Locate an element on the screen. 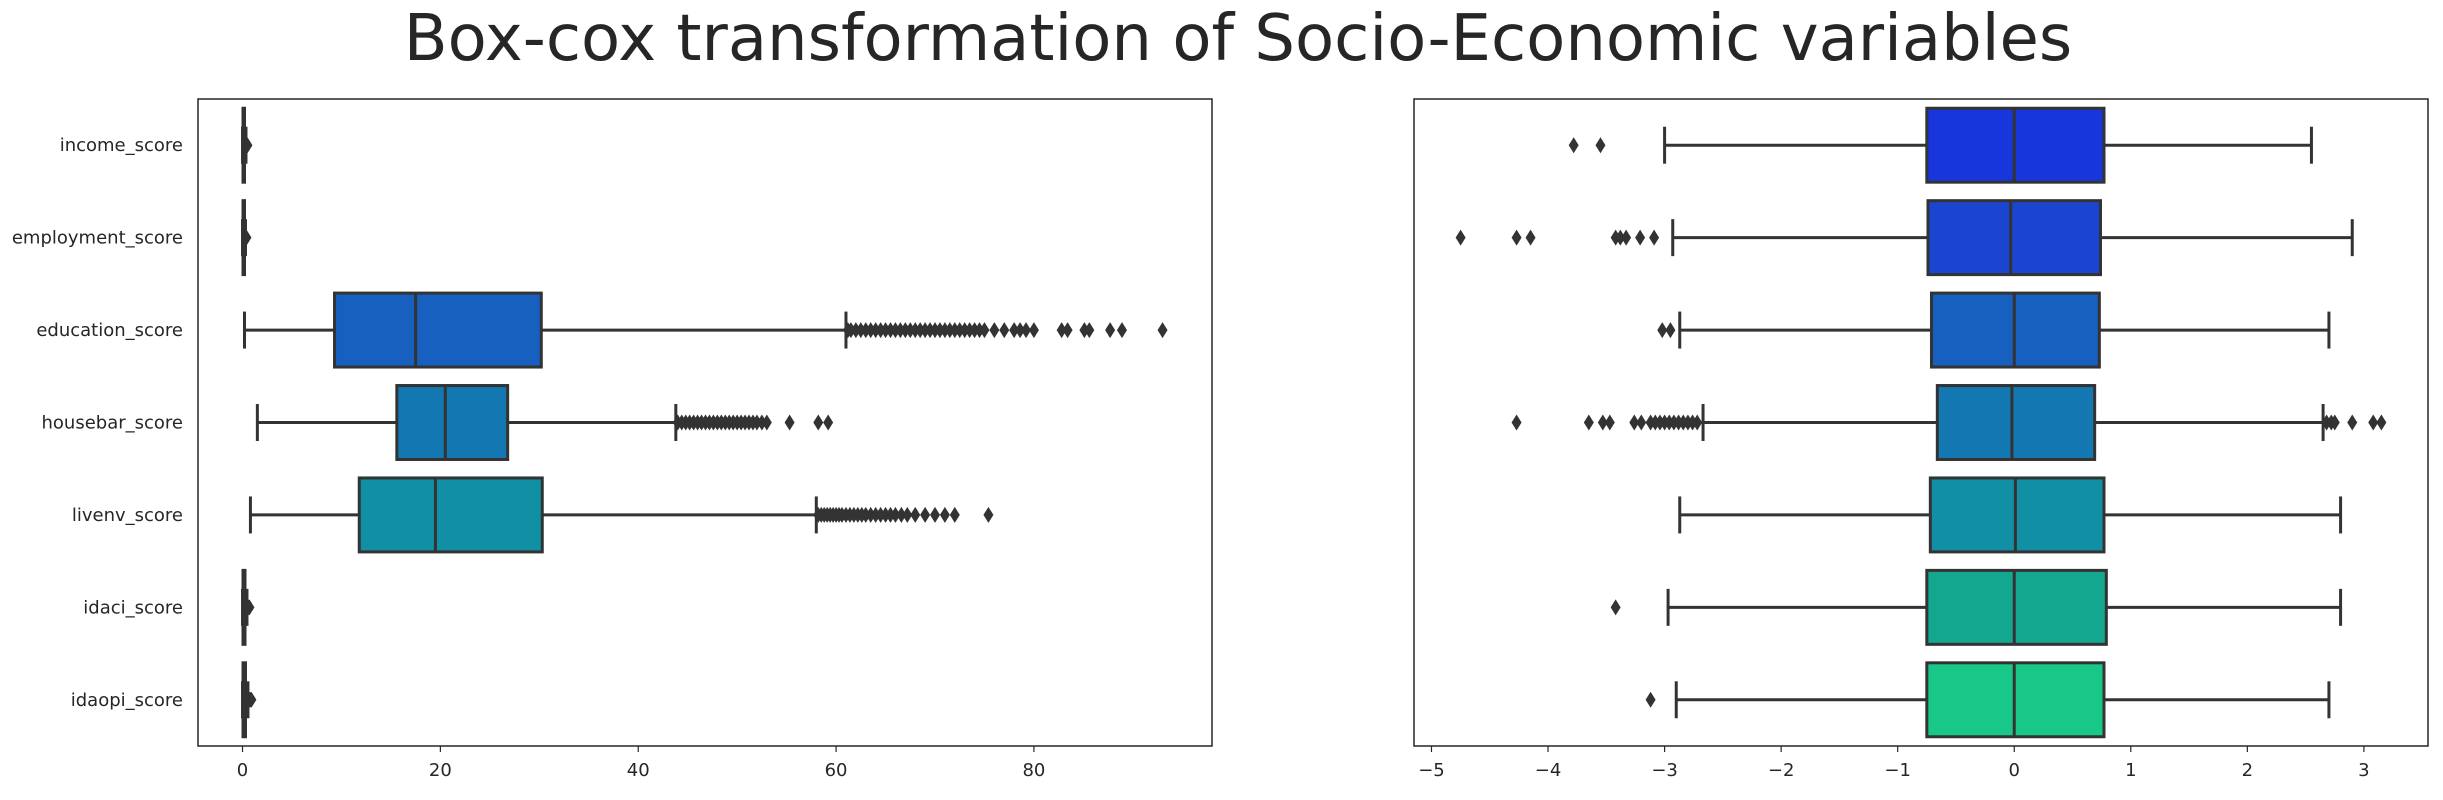  x-tick-label: −3 is located at coordinates (1664, 770).